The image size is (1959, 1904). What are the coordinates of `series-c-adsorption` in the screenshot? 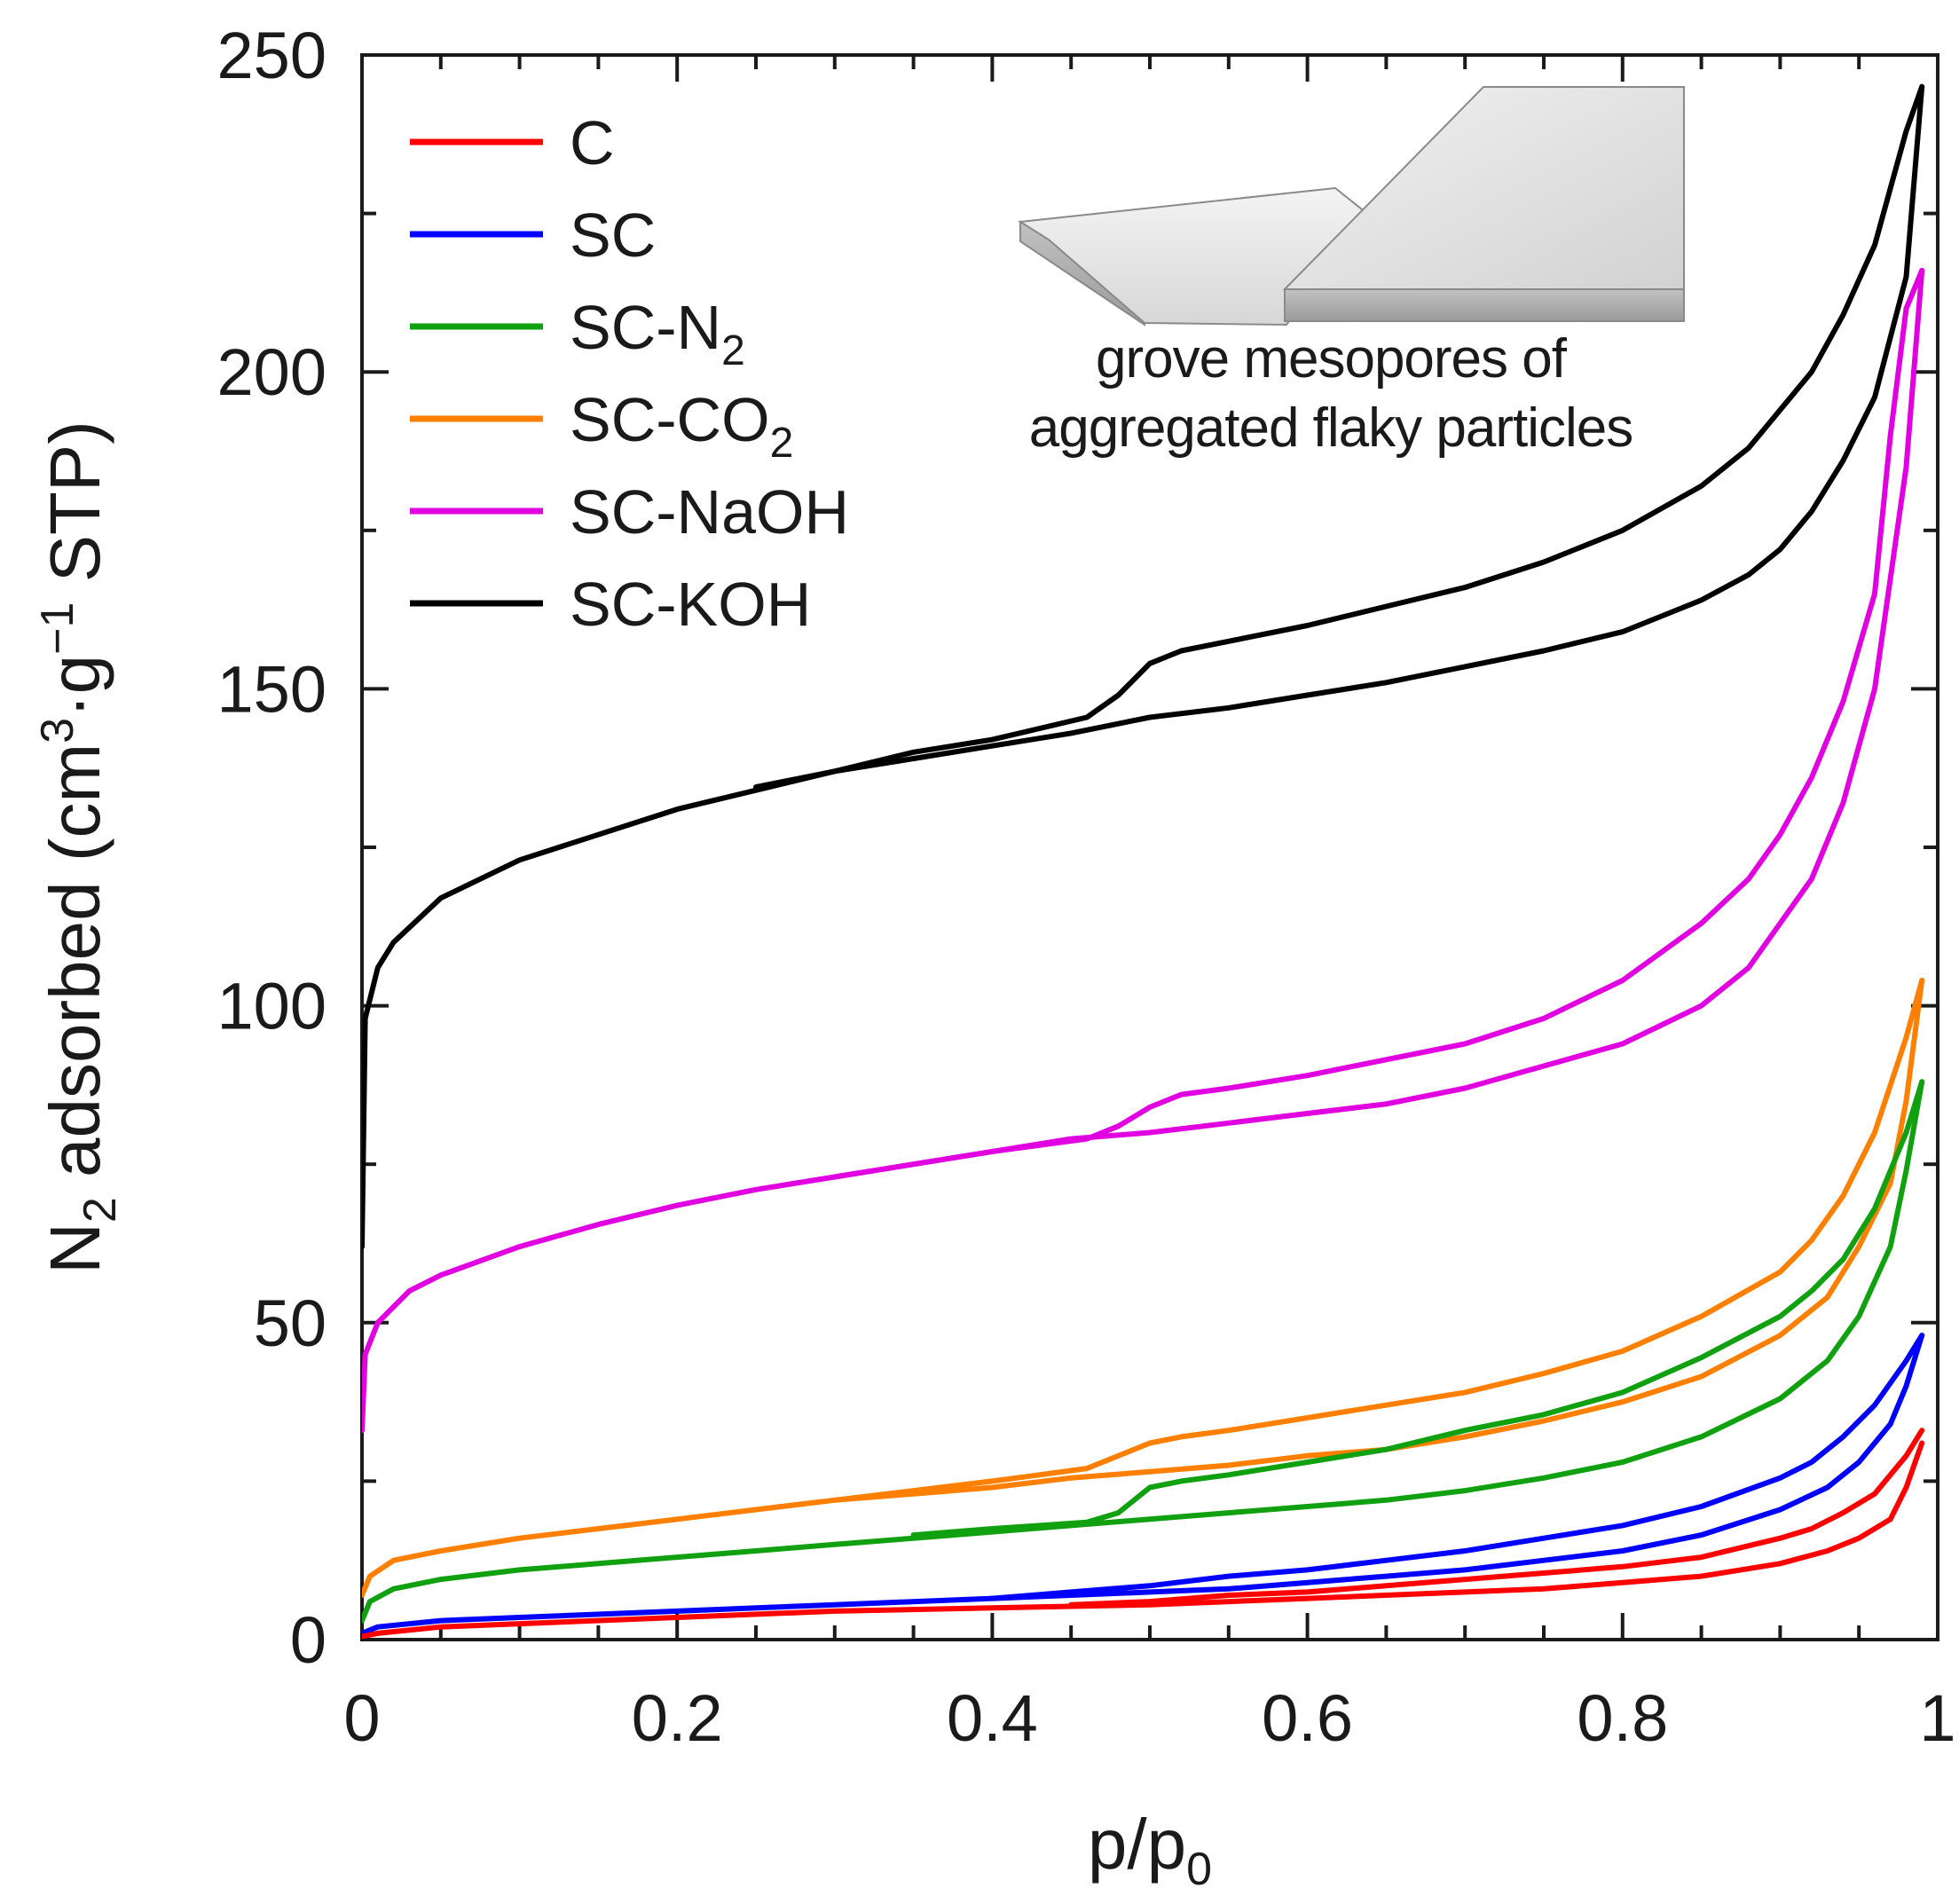 It's located at (1143, 1540).